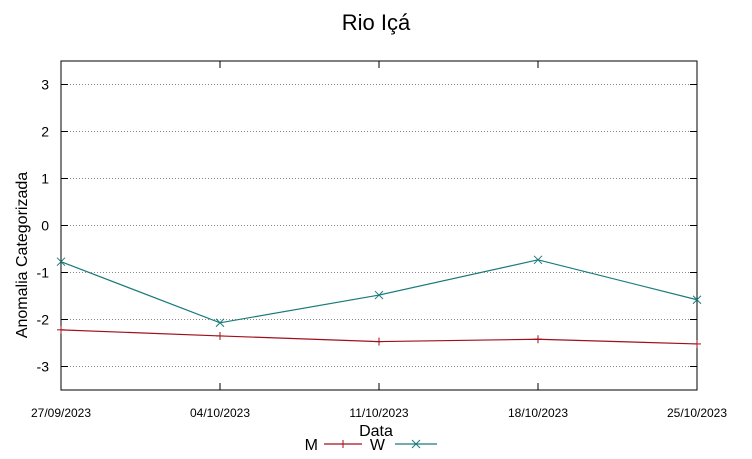  What do you see at coordinates (45, 132) in the screenshot?
I see `y-tick-label: 2` at bounding box center [45, 132].